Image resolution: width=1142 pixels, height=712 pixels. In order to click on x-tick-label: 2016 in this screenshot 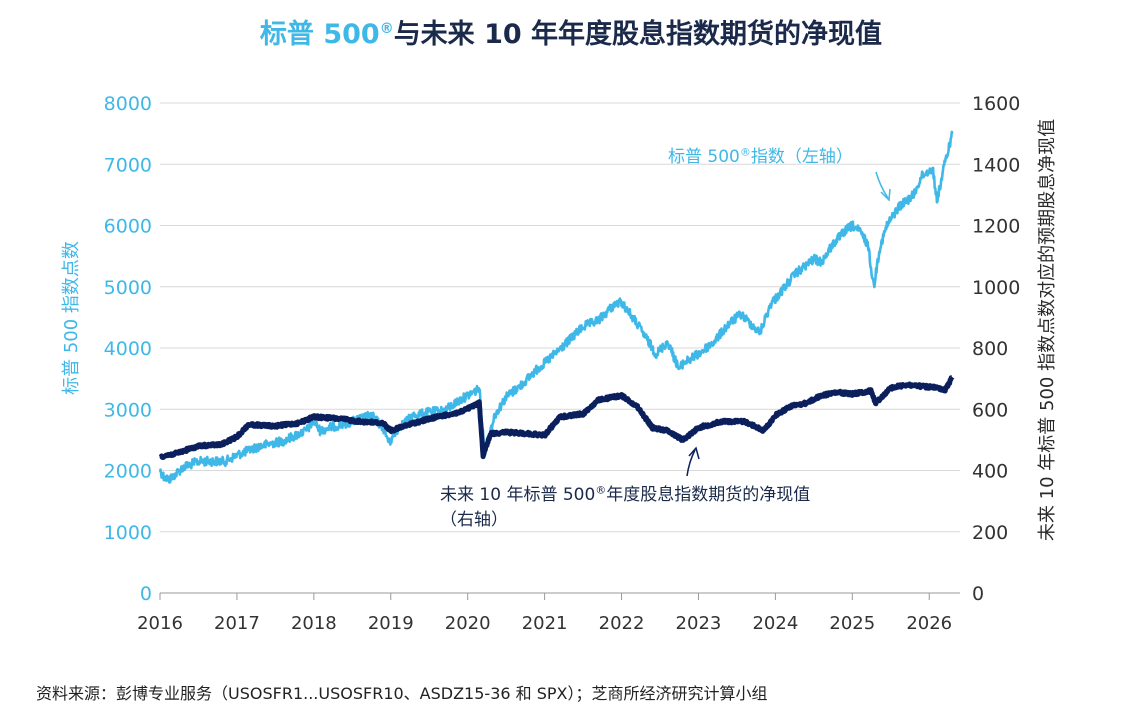, I will do `click(160, 623)`.